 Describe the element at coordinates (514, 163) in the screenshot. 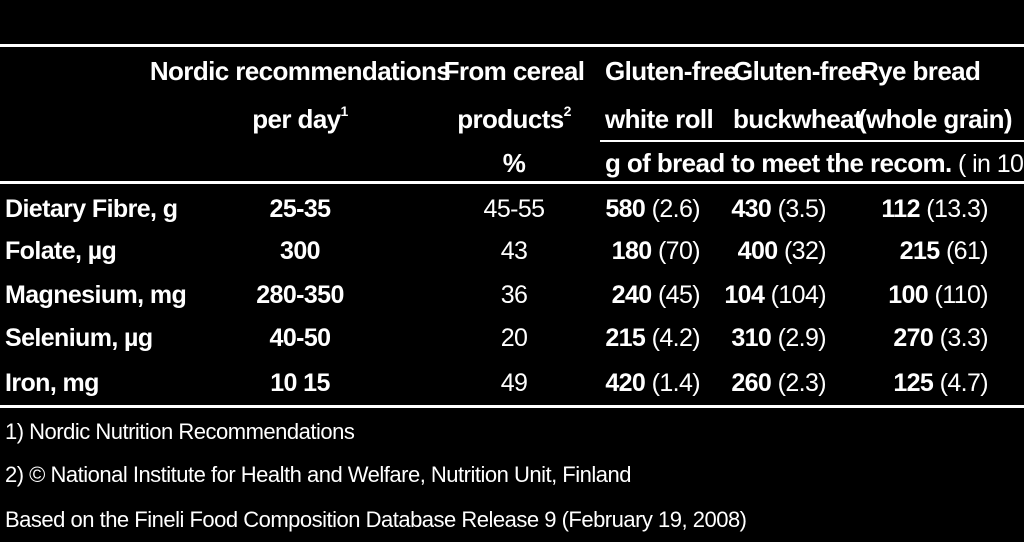

I see `col-header-percent: %` at that location.